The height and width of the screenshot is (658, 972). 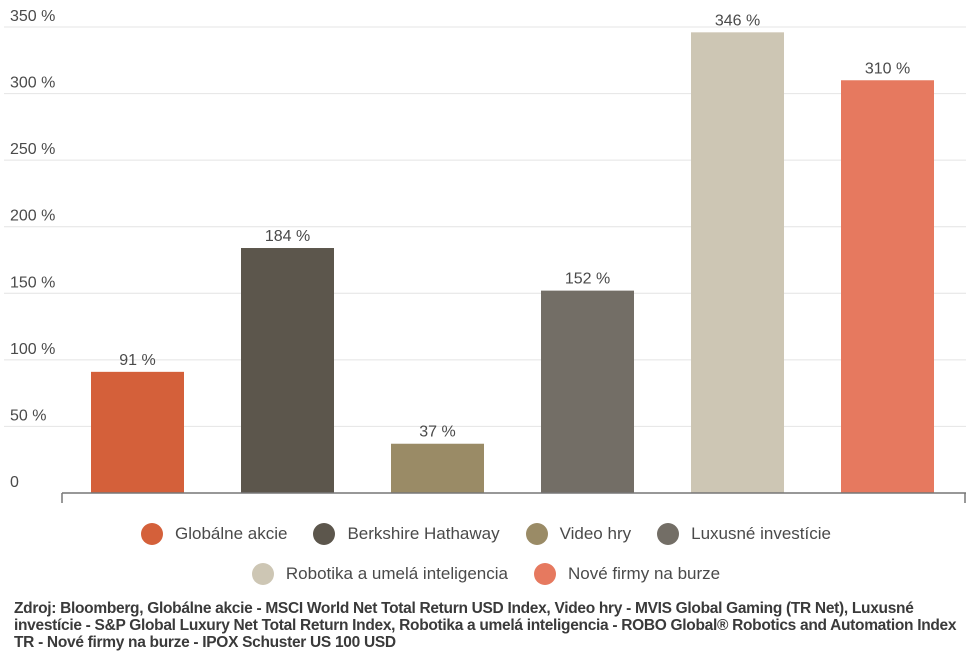 What do you see at coordinates (32, 249) in the screenshot?
I see `y-axis-tick-labels: 0 50 % 100 % 150 % 200 % 250 % 300 % 350 %` at bounding box center [32, 249].